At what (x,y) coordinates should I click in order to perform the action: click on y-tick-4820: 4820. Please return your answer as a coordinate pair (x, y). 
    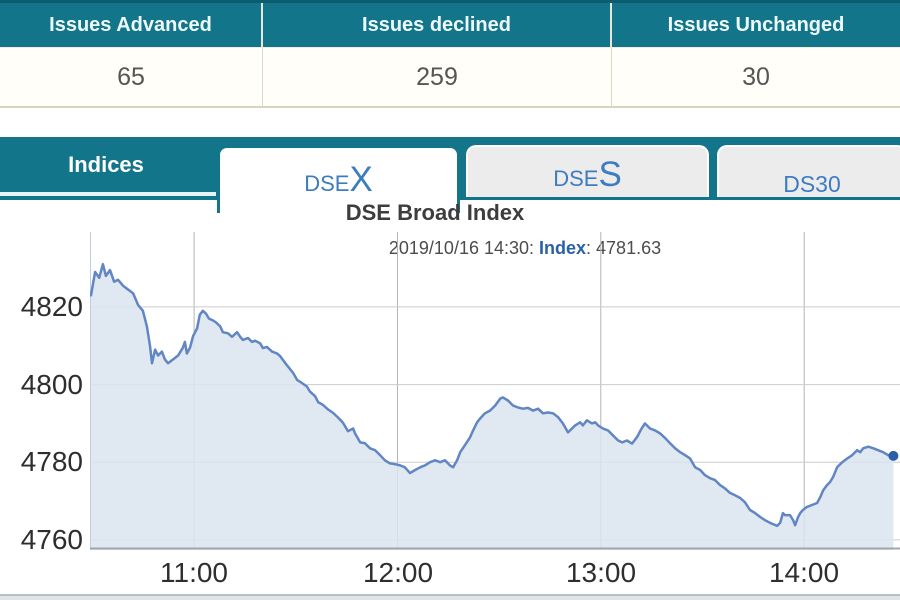
    Looking at the image, I should click on (51, 306).